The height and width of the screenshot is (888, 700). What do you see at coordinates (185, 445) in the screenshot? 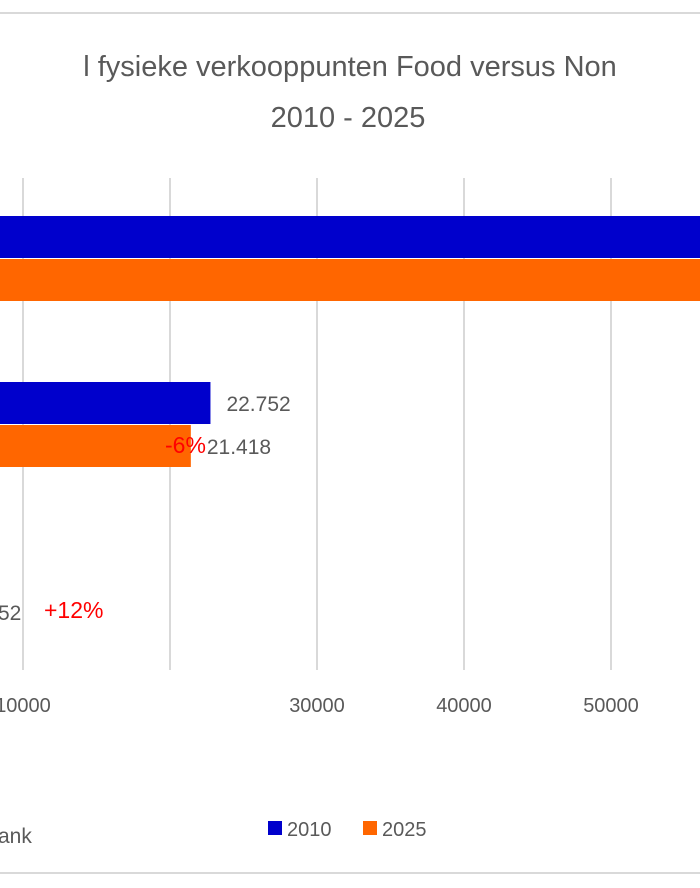
I see `annotation-minus-6: -6%` at bounding box center [185, 445].